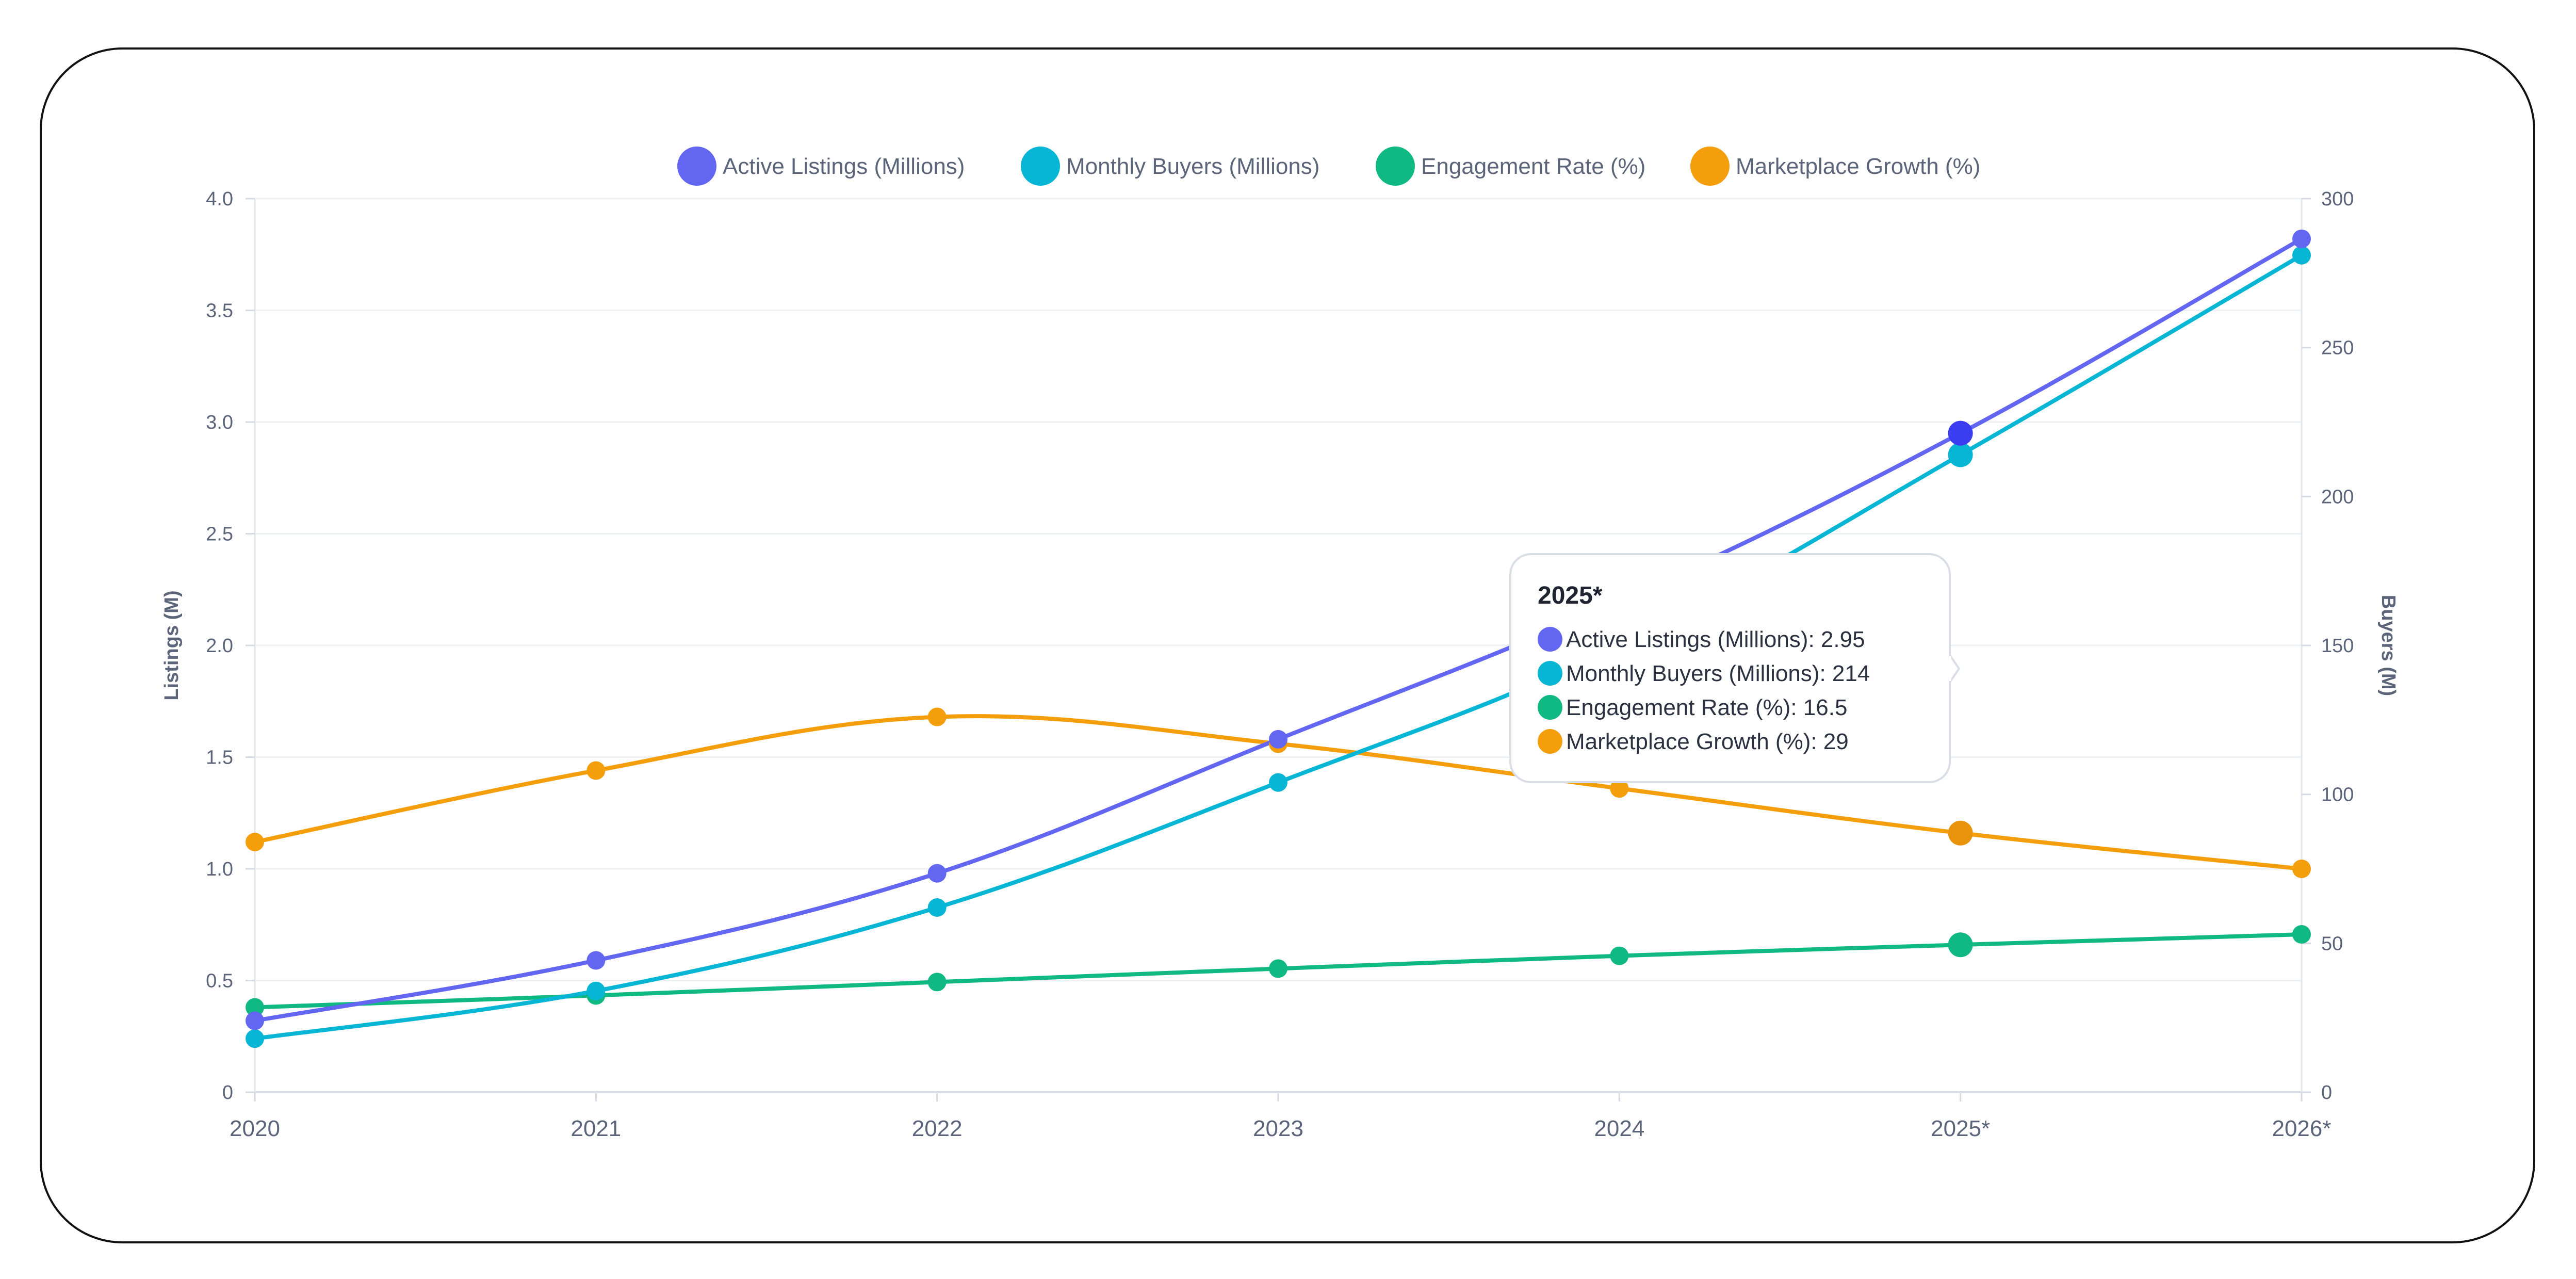 This screenshot has width=2576, height=1279. What do you see at coordinates (1955, 668) in the screenshot?
I see `tooltip-pointer` at bounding box center [1955, 668].